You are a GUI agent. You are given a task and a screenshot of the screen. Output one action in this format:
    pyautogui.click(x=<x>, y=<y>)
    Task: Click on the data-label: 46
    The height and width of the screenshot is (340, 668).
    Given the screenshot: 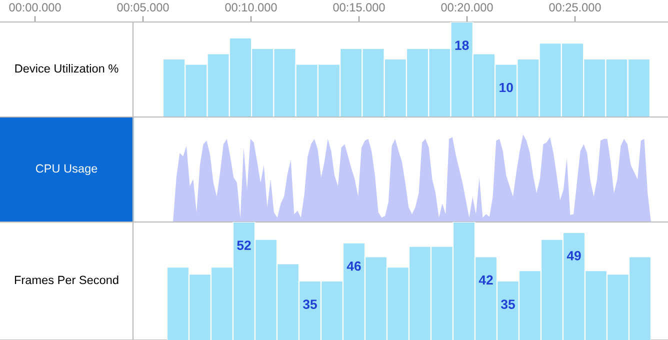 What is the action you would take?
    pyautogui.click(x=353, y=266)
    